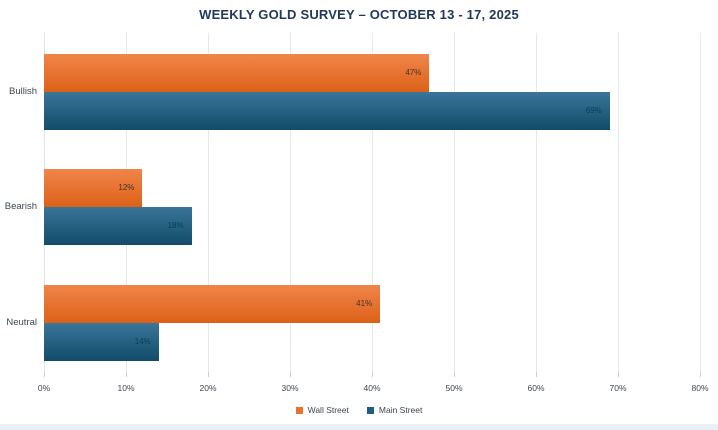  What do you see at coordinates (21, 322) in the screenshot?
I see `category-label-neutral: Neutral` at bounding box center [21, 322].